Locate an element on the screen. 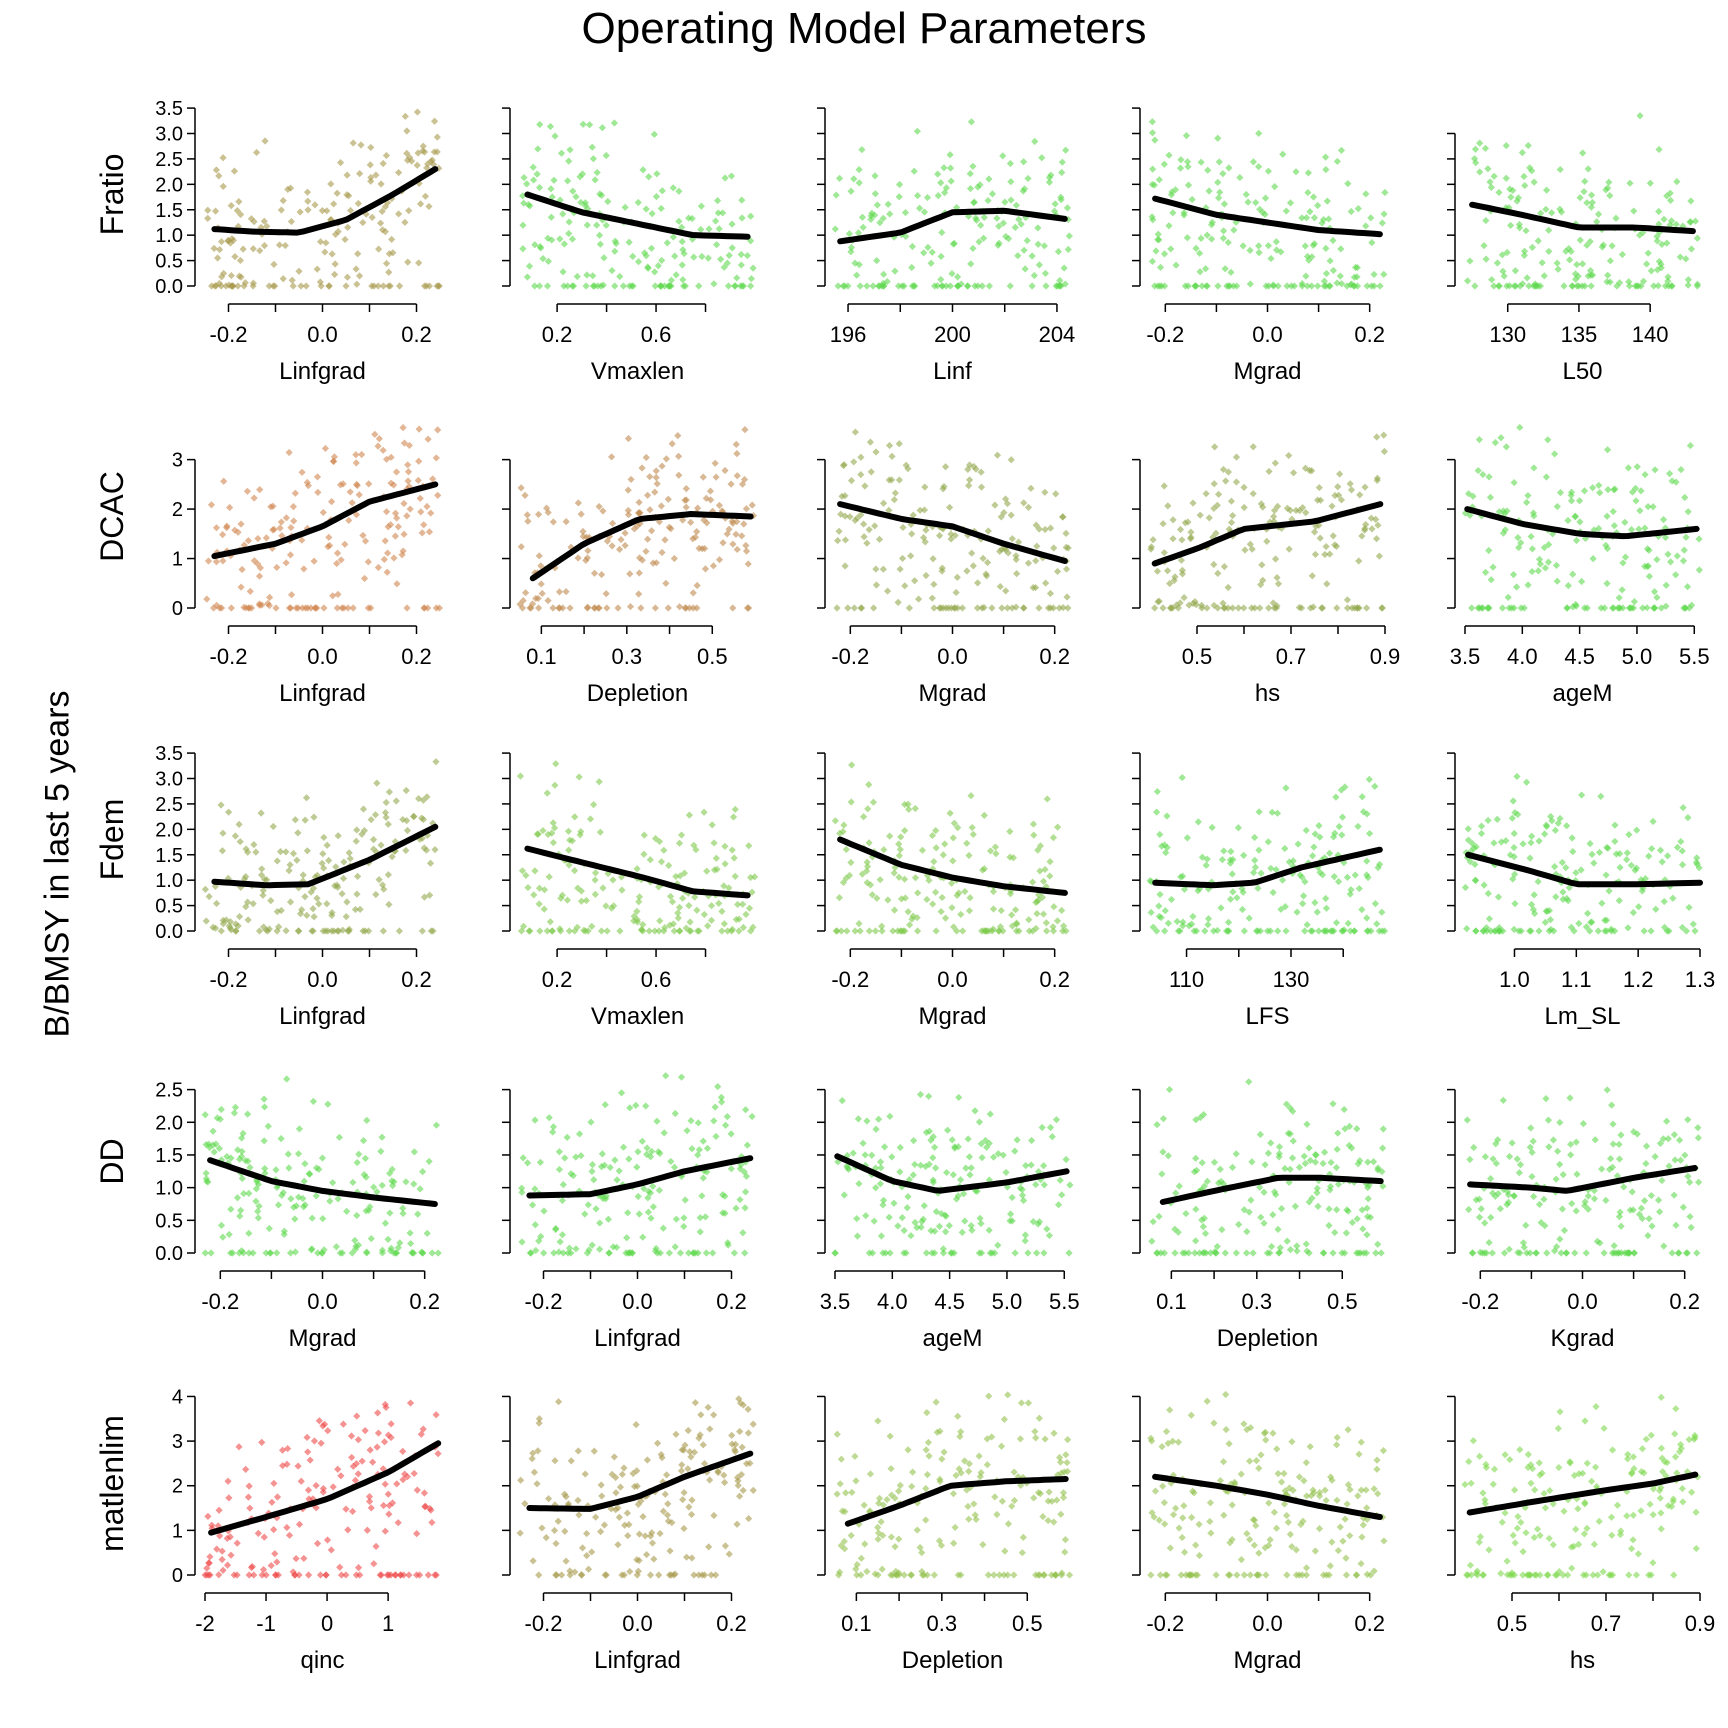 This screenshot has width=1728, height=1728. x-tick-label: 0.5 is located at coordinates (712, 656).